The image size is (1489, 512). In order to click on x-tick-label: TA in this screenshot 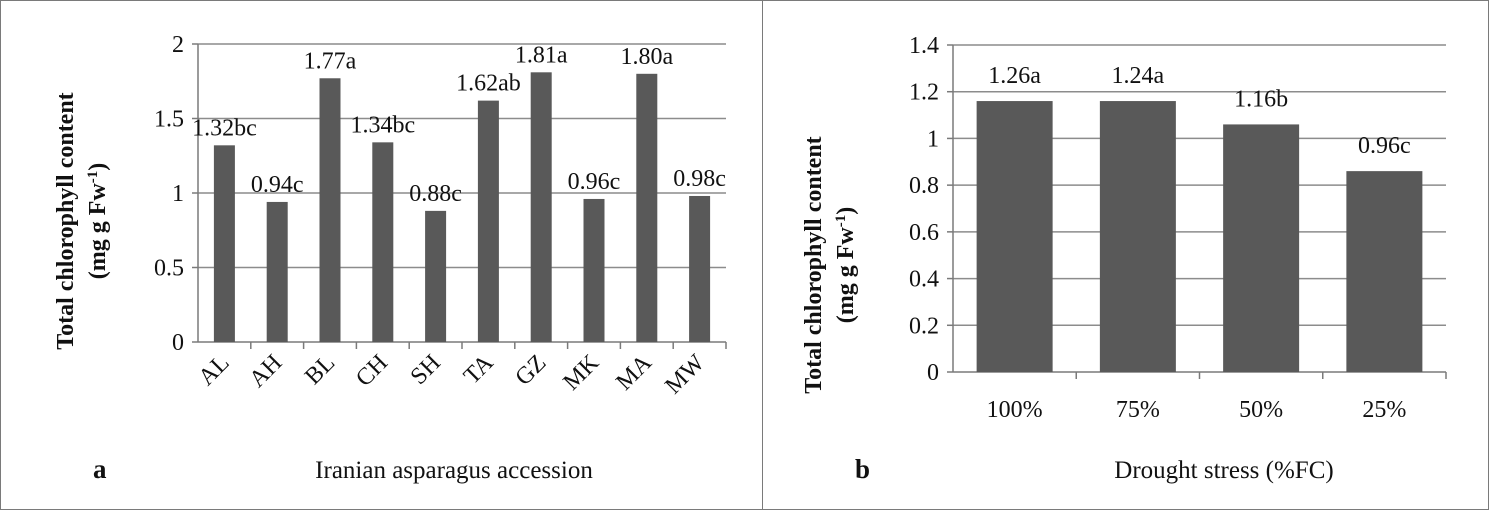, I will do `click(479, 369)`.